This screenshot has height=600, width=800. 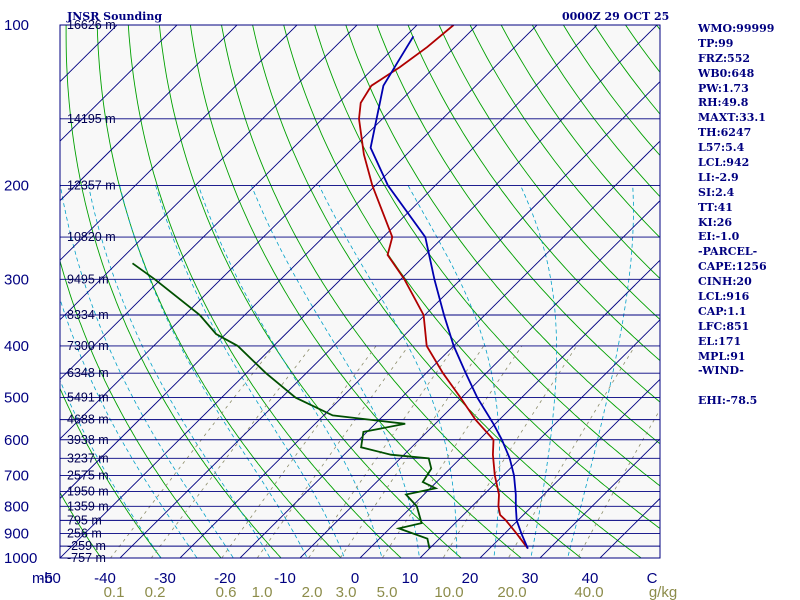 I want to click on pressure-tick-label: 700, so click(x=16, y=475).